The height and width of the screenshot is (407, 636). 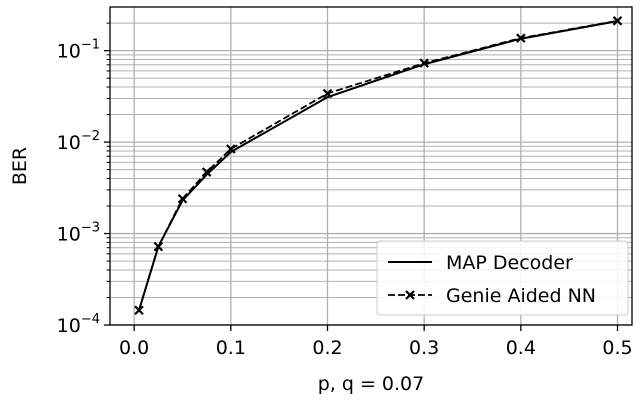 I want to click on y-axis-label: BER, so click(x=20, y=166).